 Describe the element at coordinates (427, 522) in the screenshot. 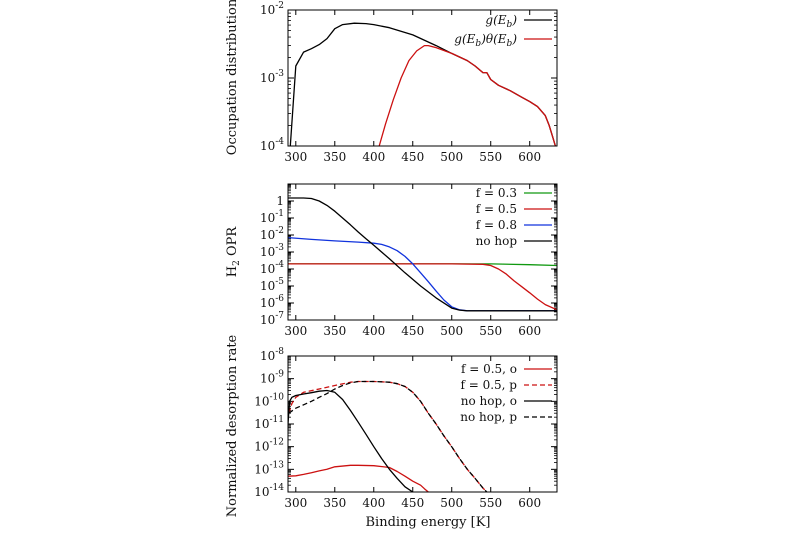

I see `xlabel: Binding energy [K]` at that location.